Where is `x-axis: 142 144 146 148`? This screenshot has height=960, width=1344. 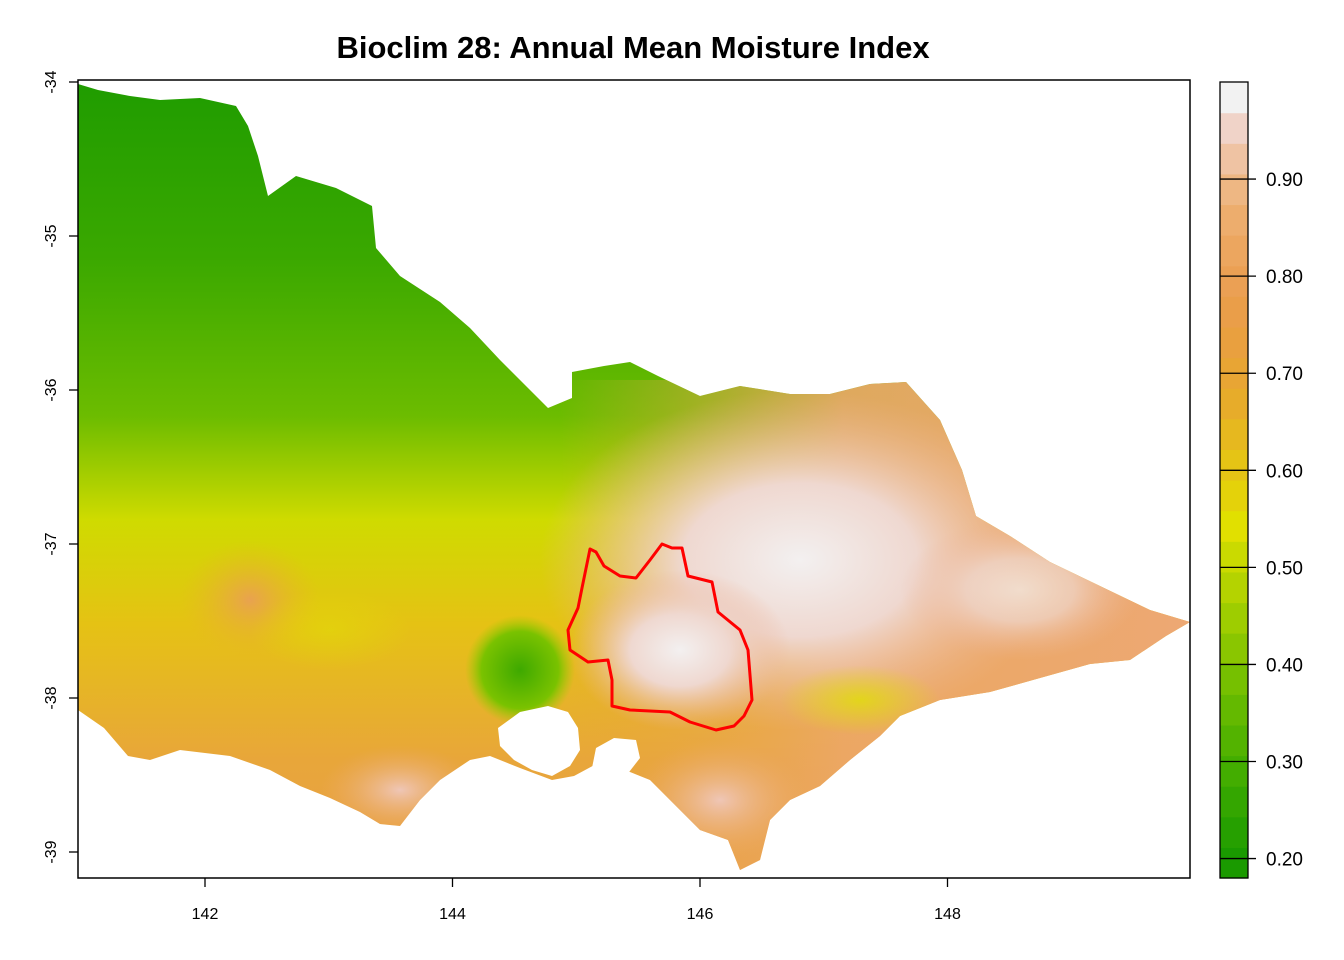
x-axis: 142 144 146 148 is located at coordinates (576, 900).